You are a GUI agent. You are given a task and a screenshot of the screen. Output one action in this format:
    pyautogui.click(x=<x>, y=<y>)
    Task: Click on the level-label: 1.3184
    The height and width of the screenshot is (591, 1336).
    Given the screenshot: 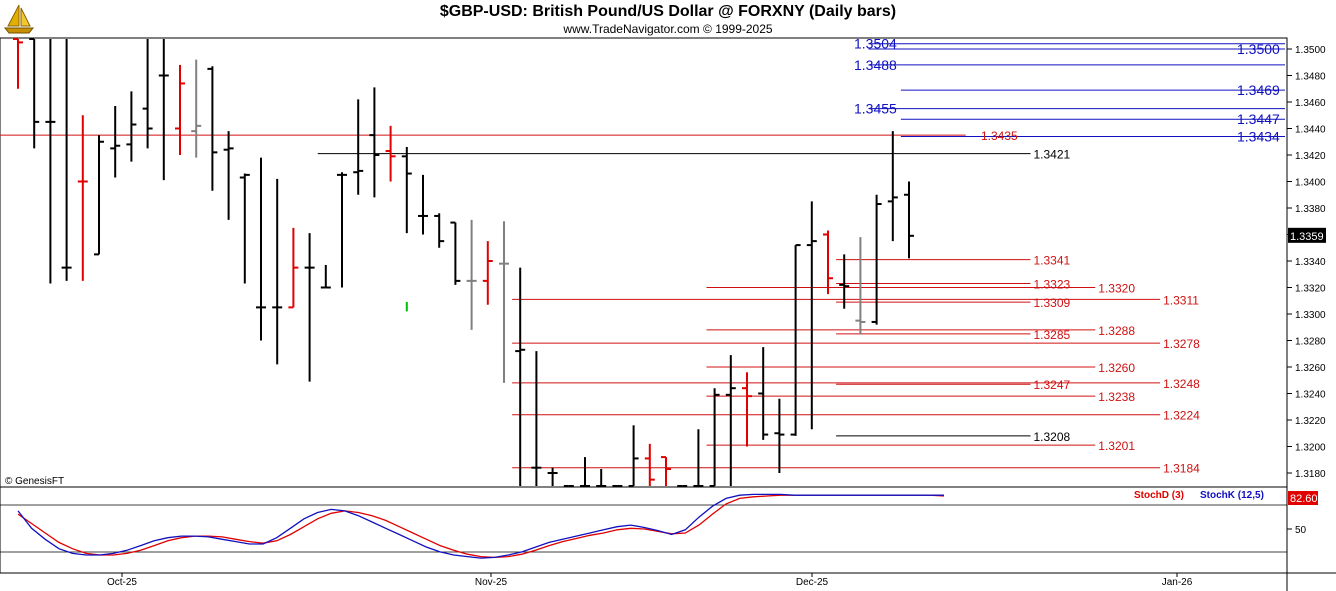 What is the action you would take?
    pyautogui.click(x=1181, y=469)
    